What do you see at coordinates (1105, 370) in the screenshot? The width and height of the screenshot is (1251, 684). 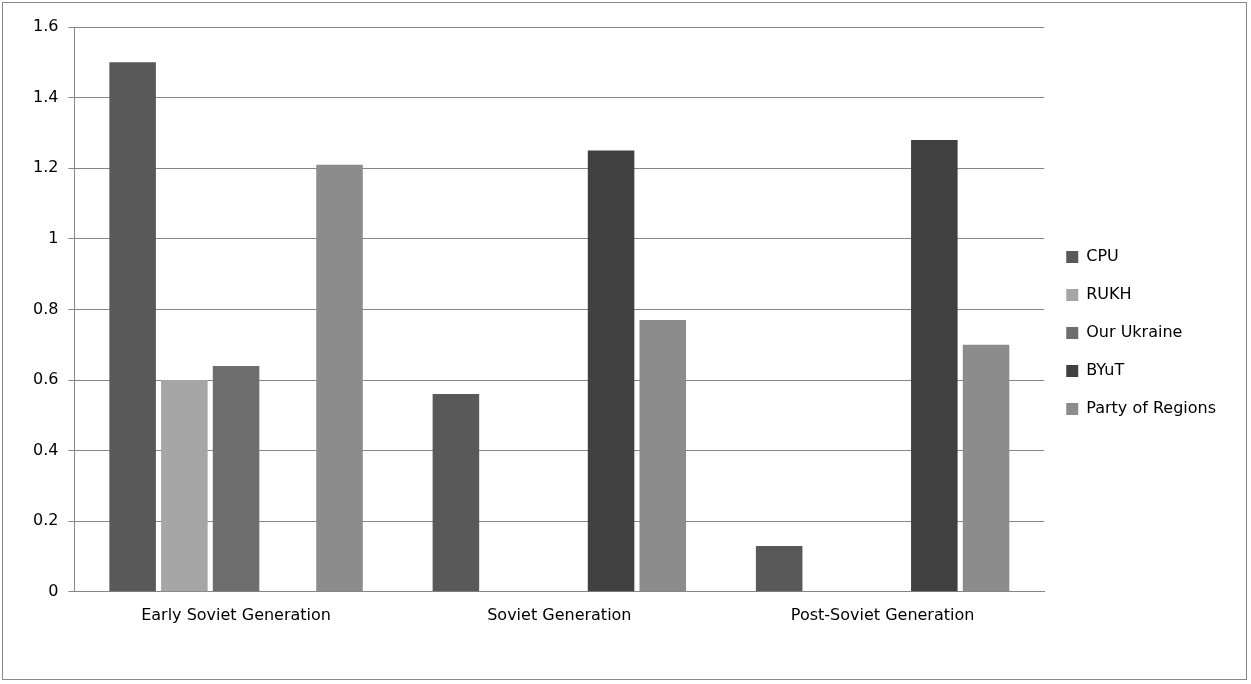 I see `legend-label: BYuT` at bounding box center [1105, 370].